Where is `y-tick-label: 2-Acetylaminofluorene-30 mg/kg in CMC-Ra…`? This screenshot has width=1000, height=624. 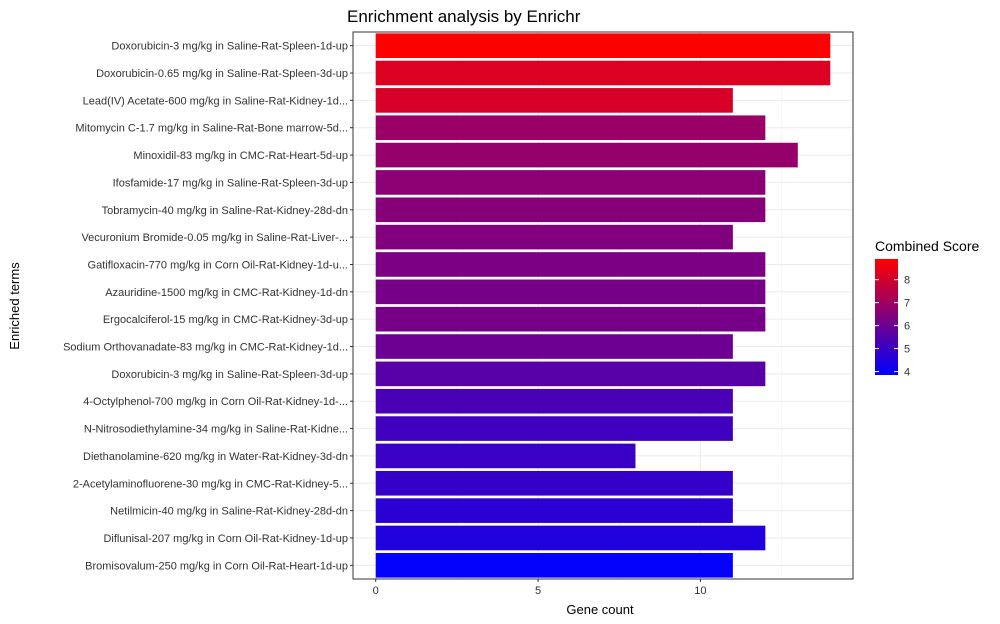 y-tick-label: 2-Acetylaminofluorene-30 mg/kg in CMC-Ra… is located at coordinates (210, 484).